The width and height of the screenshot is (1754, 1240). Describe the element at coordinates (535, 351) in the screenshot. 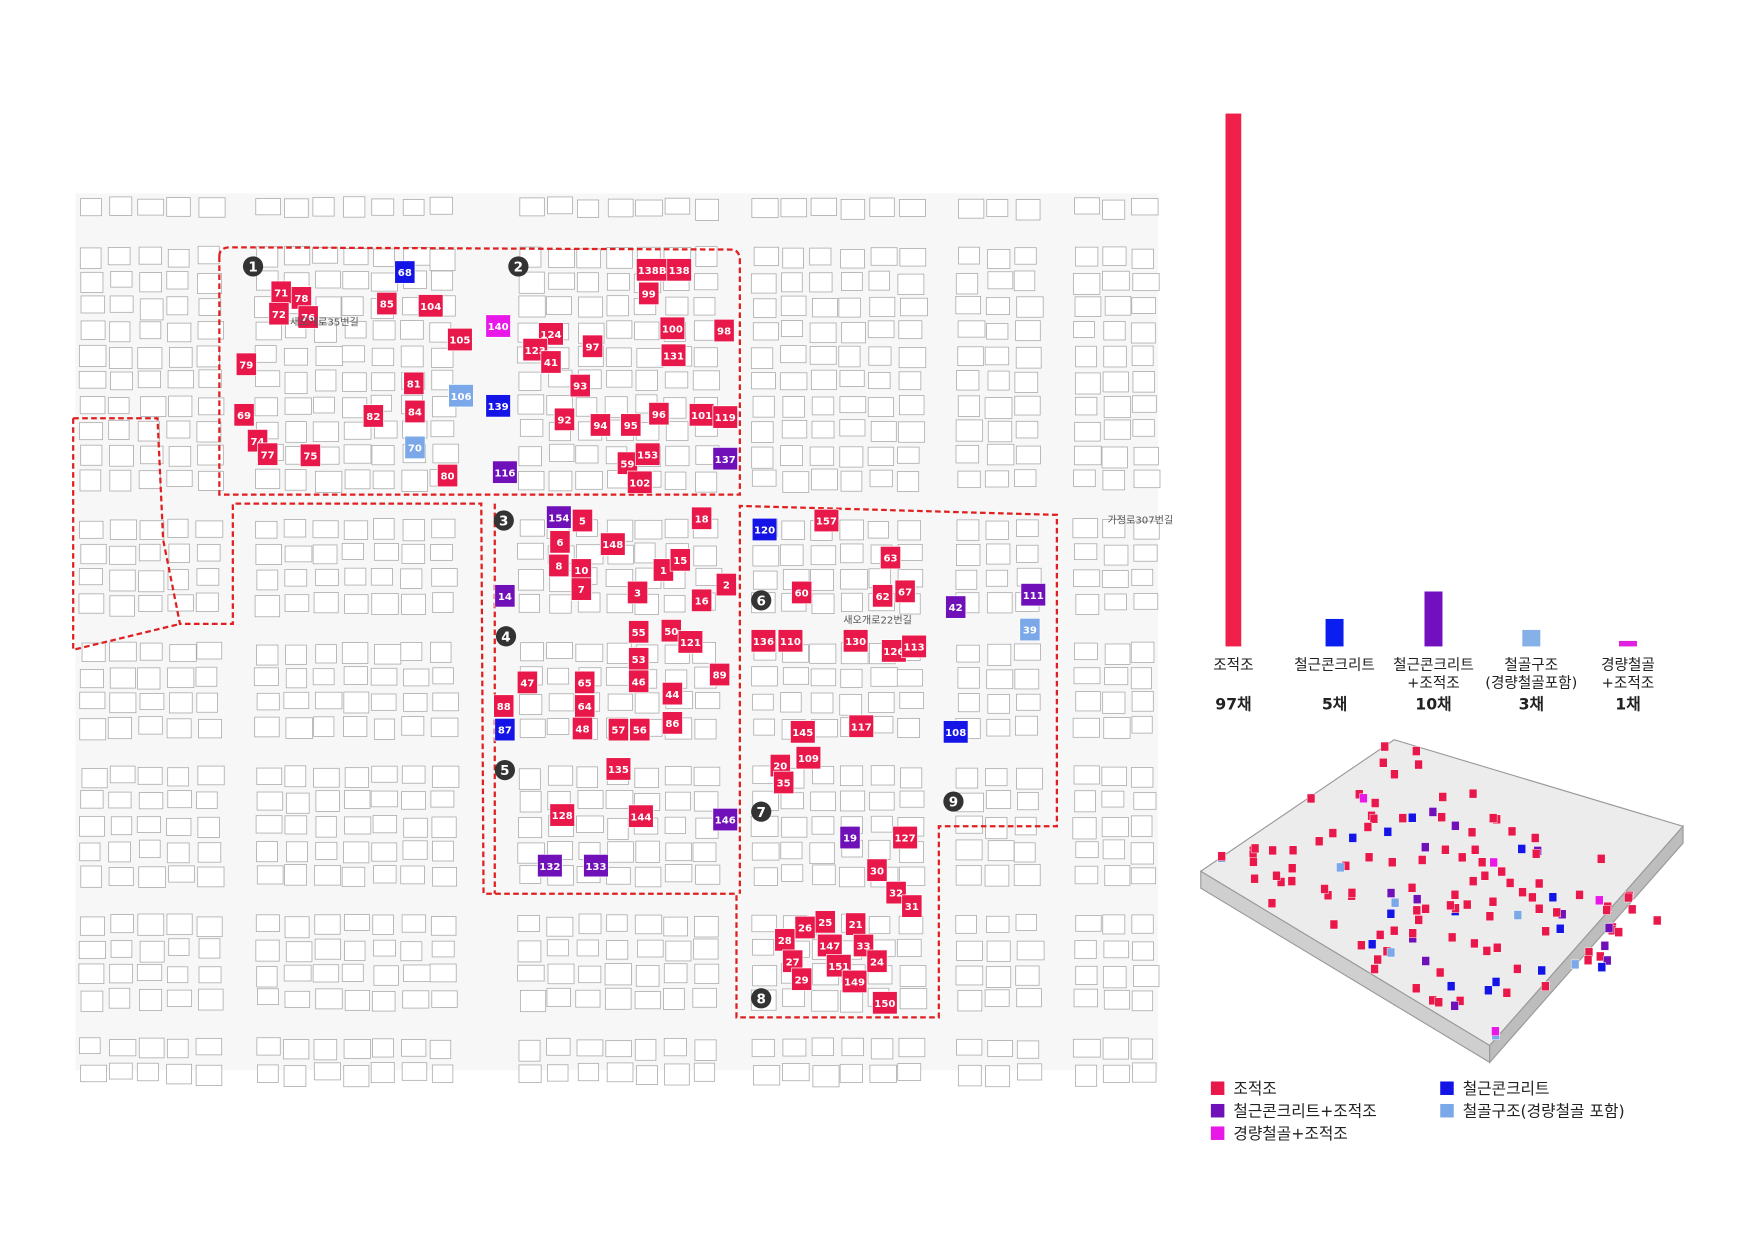

I see `building-label: 123` at that location.